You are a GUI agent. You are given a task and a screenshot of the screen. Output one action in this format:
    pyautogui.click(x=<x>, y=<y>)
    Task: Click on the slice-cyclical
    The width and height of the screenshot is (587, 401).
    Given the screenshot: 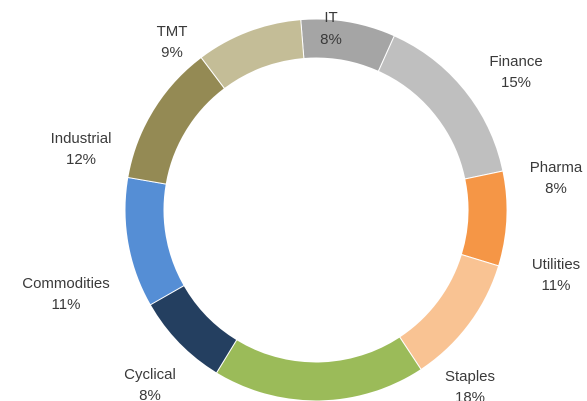 What is the action you would take?
    pyautogui.click(x=193, y=329)
    